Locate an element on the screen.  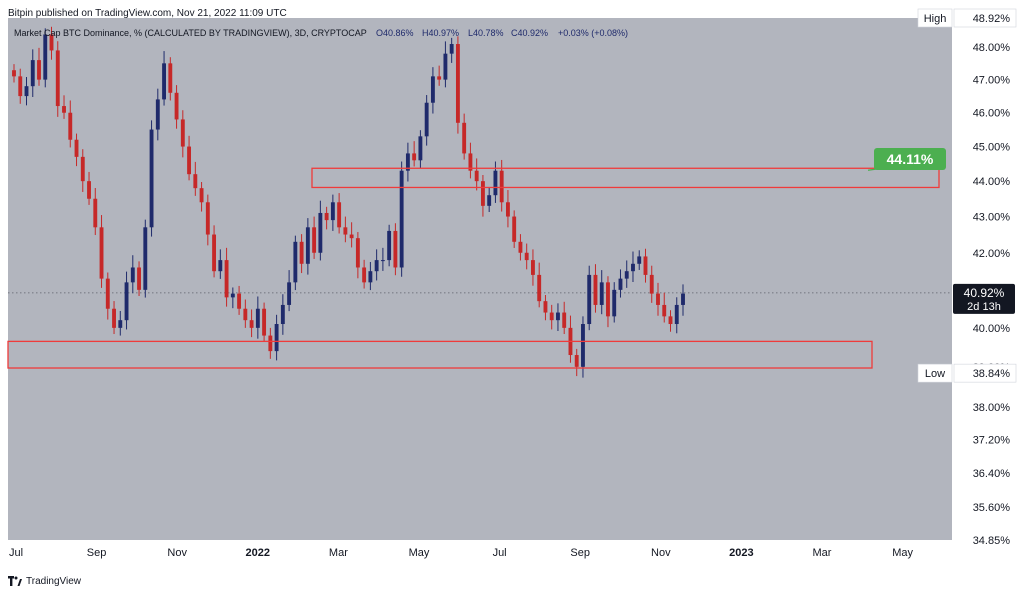
x-tick-label: 2022 is located at coordinates (258, 553).